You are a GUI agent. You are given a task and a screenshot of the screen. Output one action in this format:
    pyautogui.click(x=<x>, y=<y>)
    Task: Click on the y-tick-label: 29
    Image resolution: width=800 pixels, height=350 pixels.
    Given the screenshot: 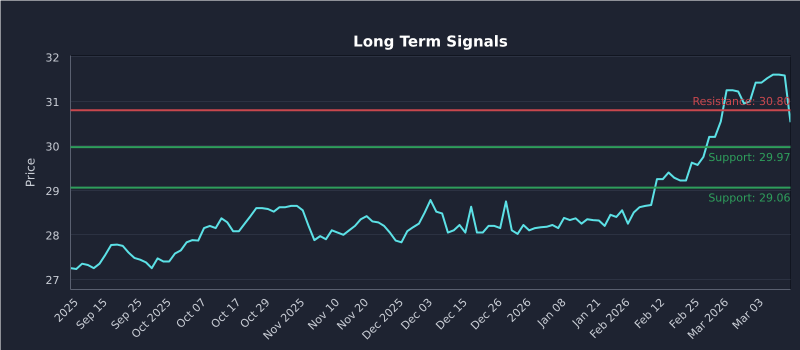 What is the action you would take?
    pyautogui.click(x=53, y=191)
    